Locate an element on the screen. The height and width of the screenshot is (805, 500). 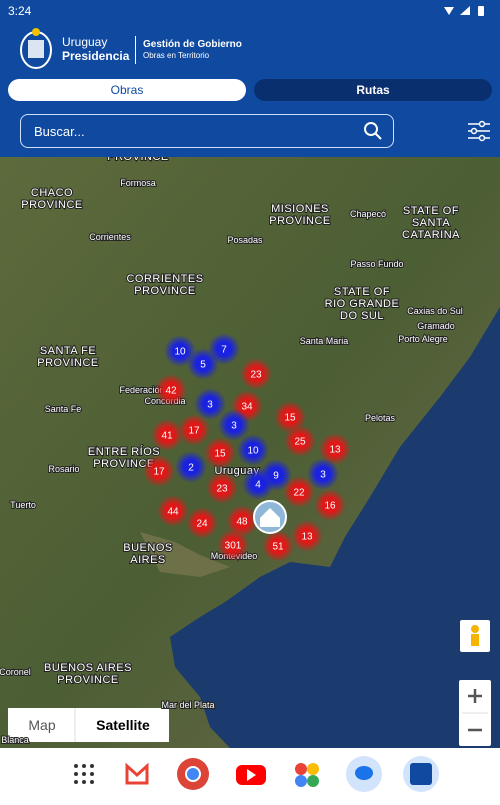
map-type-option: Satellite is located at coordinates (123, 725).